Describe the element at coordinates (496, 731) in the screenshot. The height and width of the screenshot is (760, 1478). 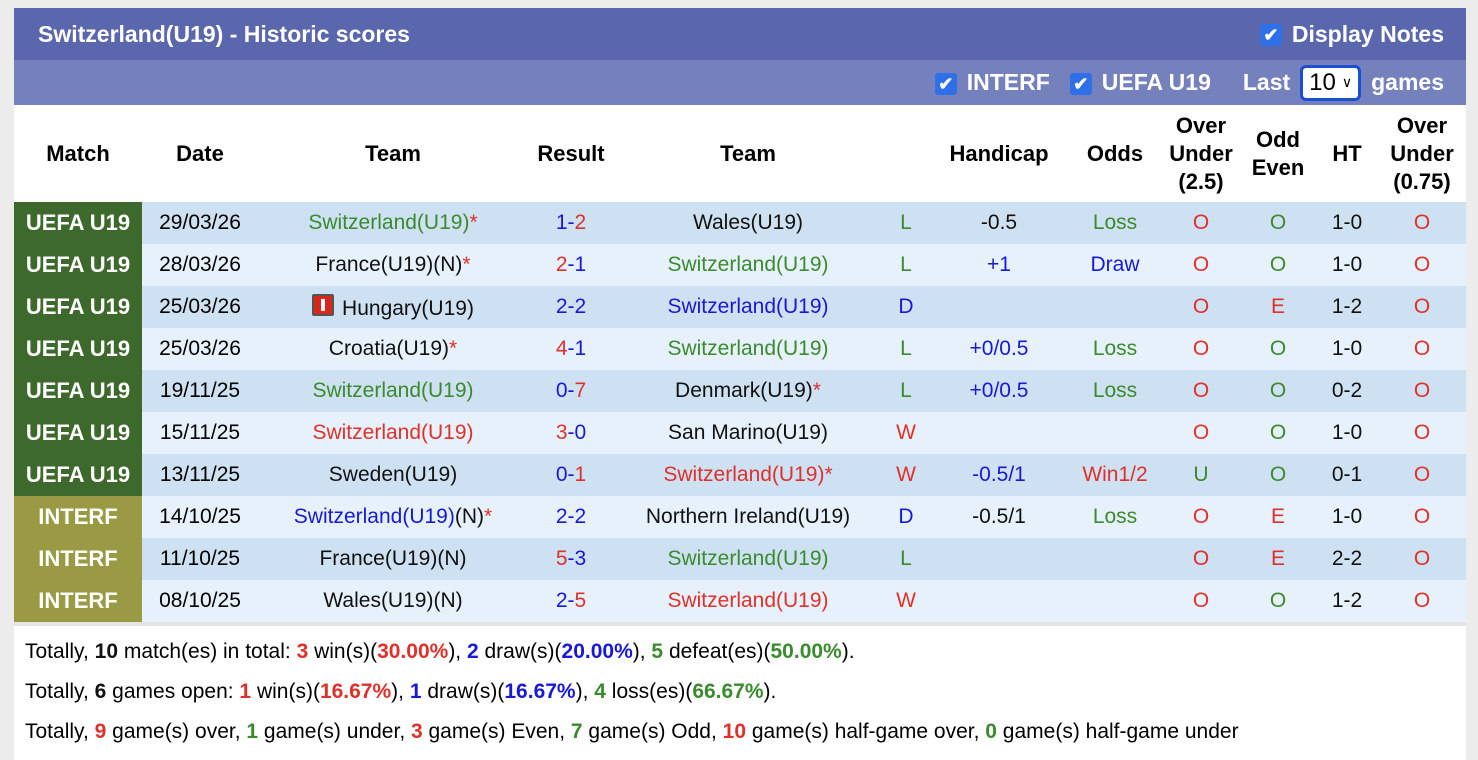
I see `summary-text: game(s) Even,` at that location.